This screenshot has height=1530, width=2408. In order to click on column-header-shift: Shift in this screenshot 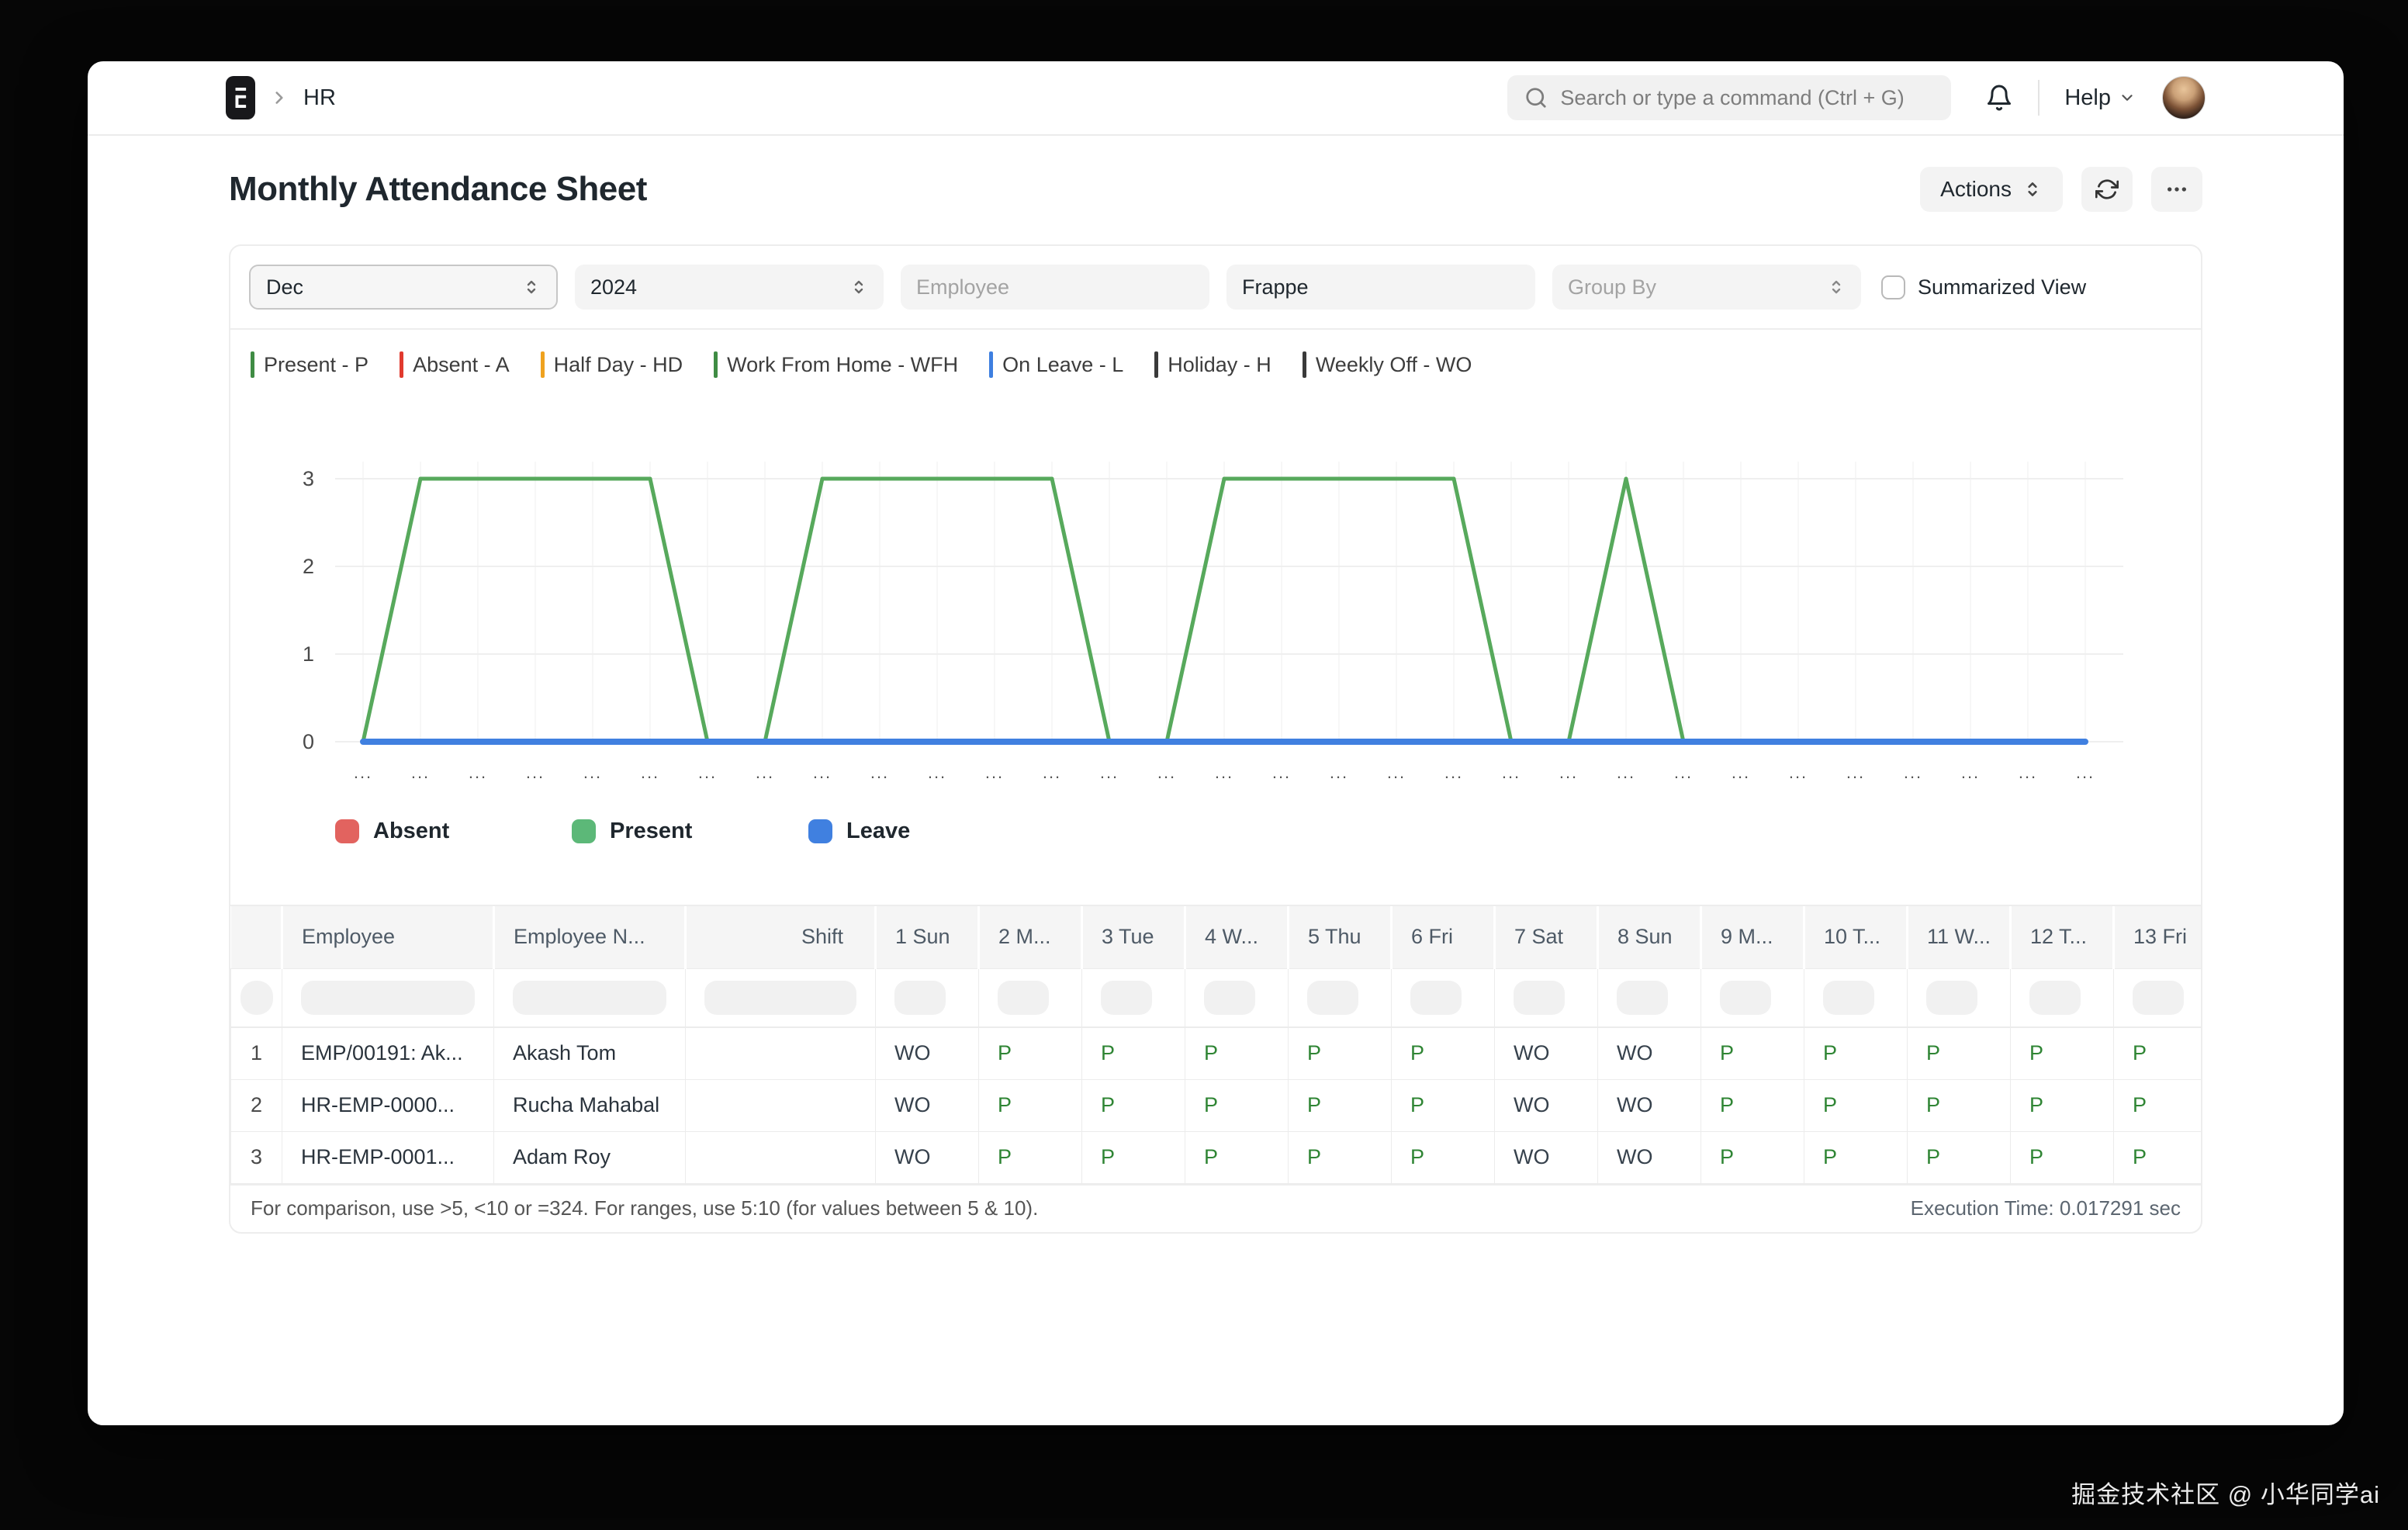, I will do `click(781, 937)`.